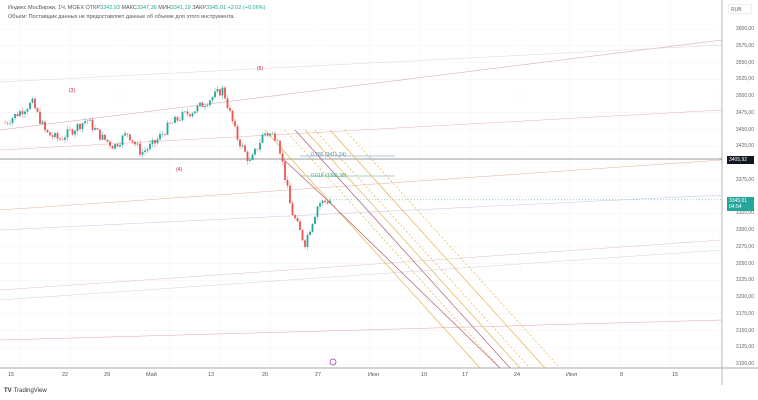 This screenshot has height=400, width=758. I want to click on tradingview-logo: TV TradingView, so click(25, 391).